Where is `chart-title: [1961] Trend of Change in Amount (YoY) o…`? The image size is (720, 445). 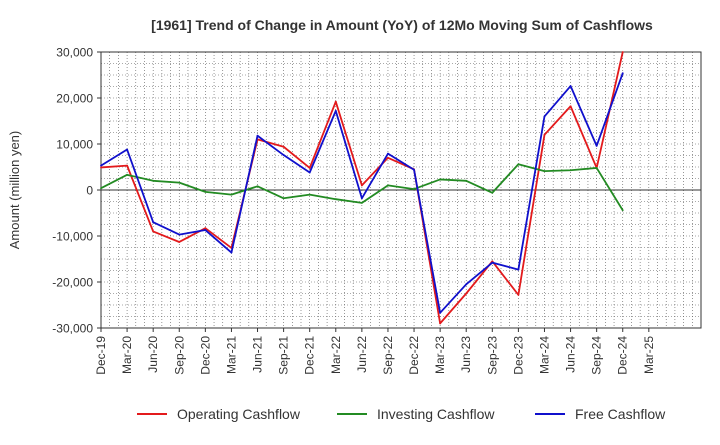 chart-title: [1961] Trend of Change in Amount (YoY) o… is located at coordinates (402, 25).